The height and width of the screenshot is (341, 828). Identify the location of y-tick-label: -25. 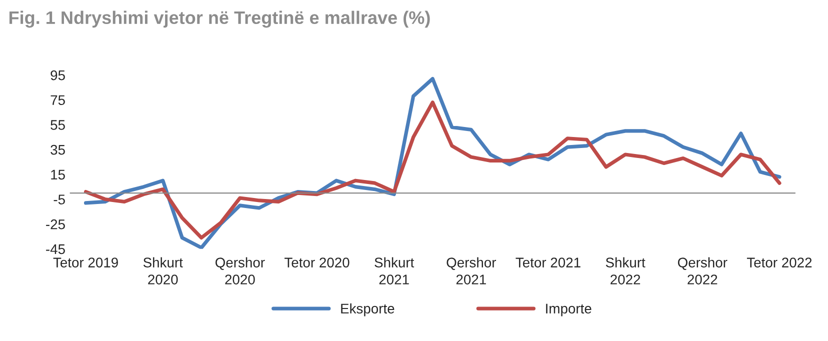
(55, 224).